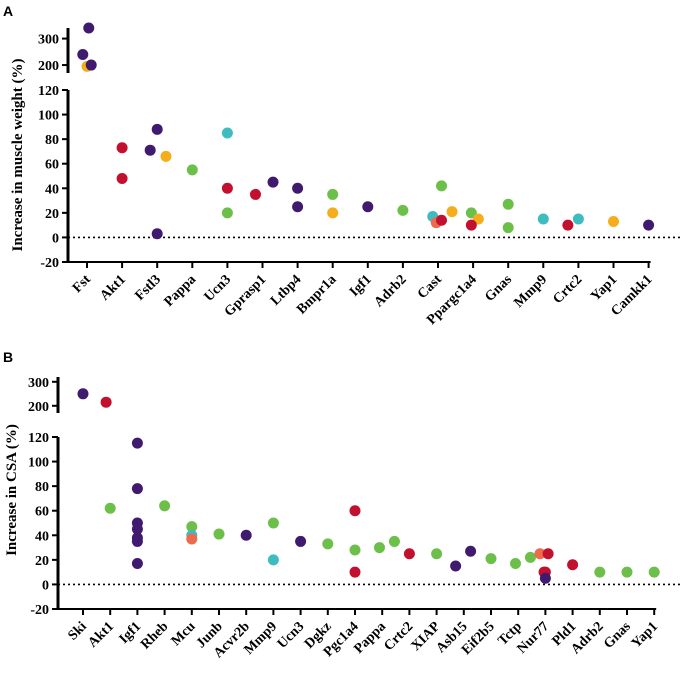  What do you see at coordinates (430, 287) in the screenshot?
I see `x-tick-label: Cast` at bounding box center [430, 287].